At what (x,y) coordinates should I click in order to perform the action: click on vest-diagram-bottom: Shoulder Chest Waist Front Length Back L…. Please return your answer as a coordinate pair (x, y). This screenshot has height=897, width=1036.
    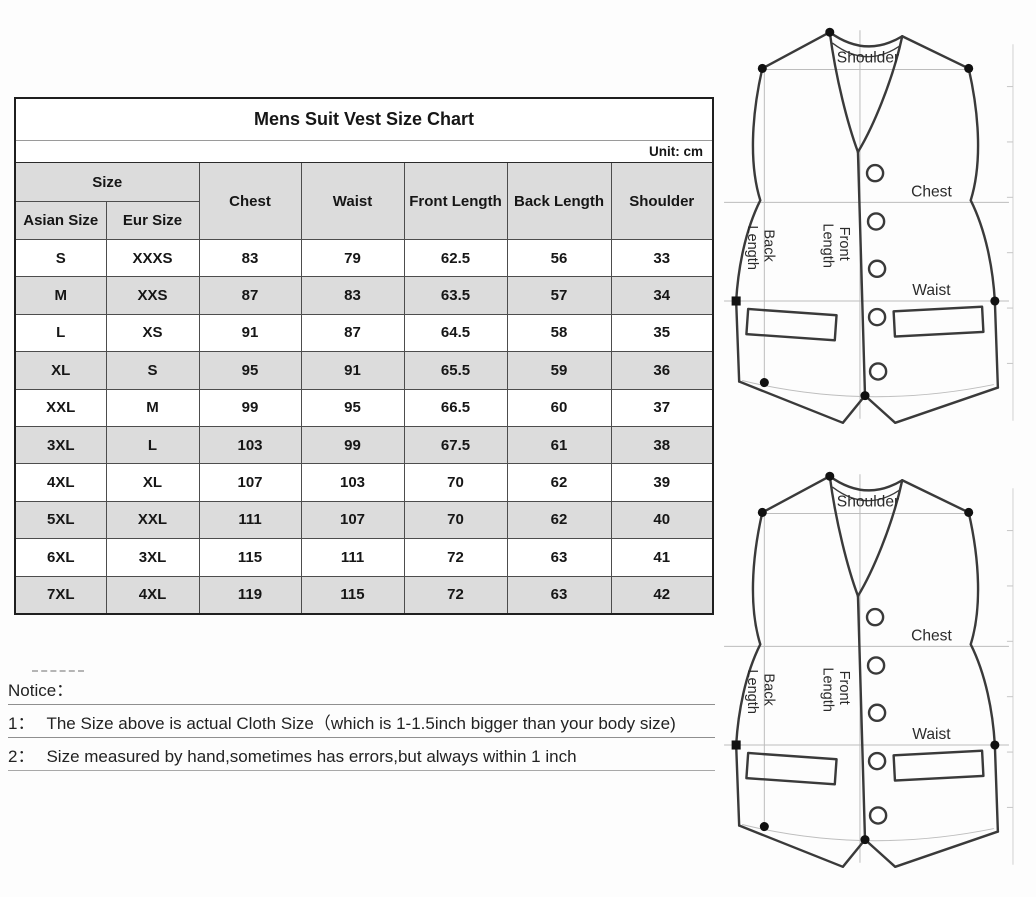
    Looking at the image, I should click on (869, 670).